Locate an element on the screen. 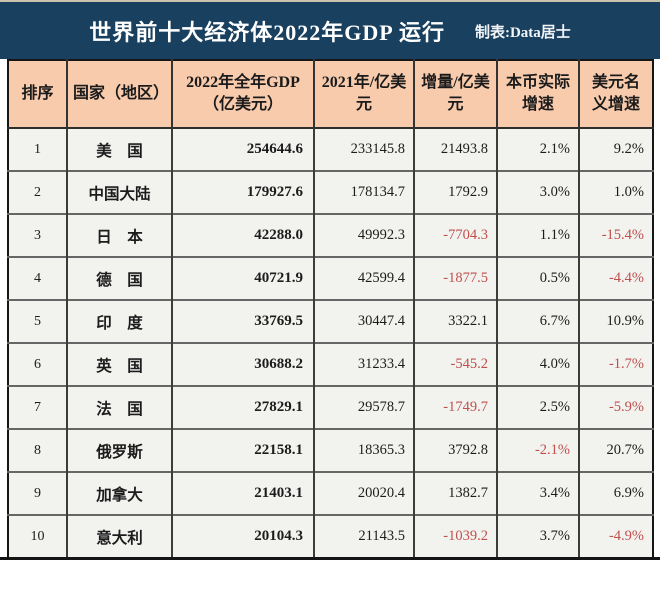  table-cell: 3 is located at coordinates (37, 235).